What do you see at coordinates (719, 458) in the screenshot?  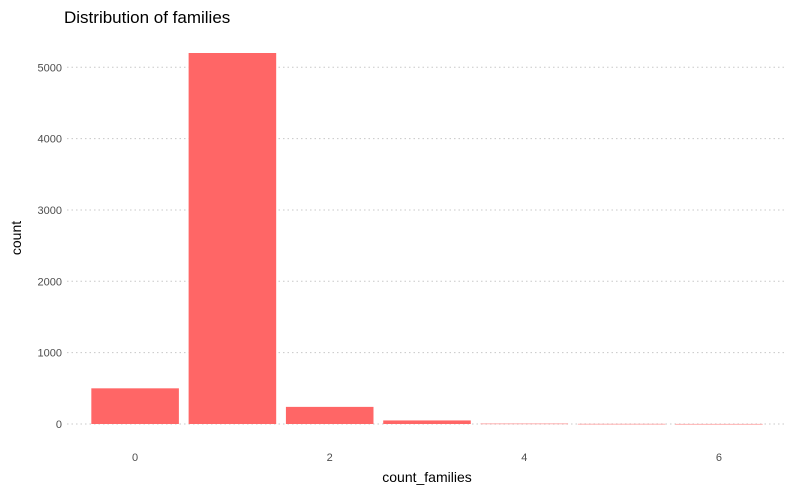 I see `x-tick-label: 6` at bounding box center [719, 458].